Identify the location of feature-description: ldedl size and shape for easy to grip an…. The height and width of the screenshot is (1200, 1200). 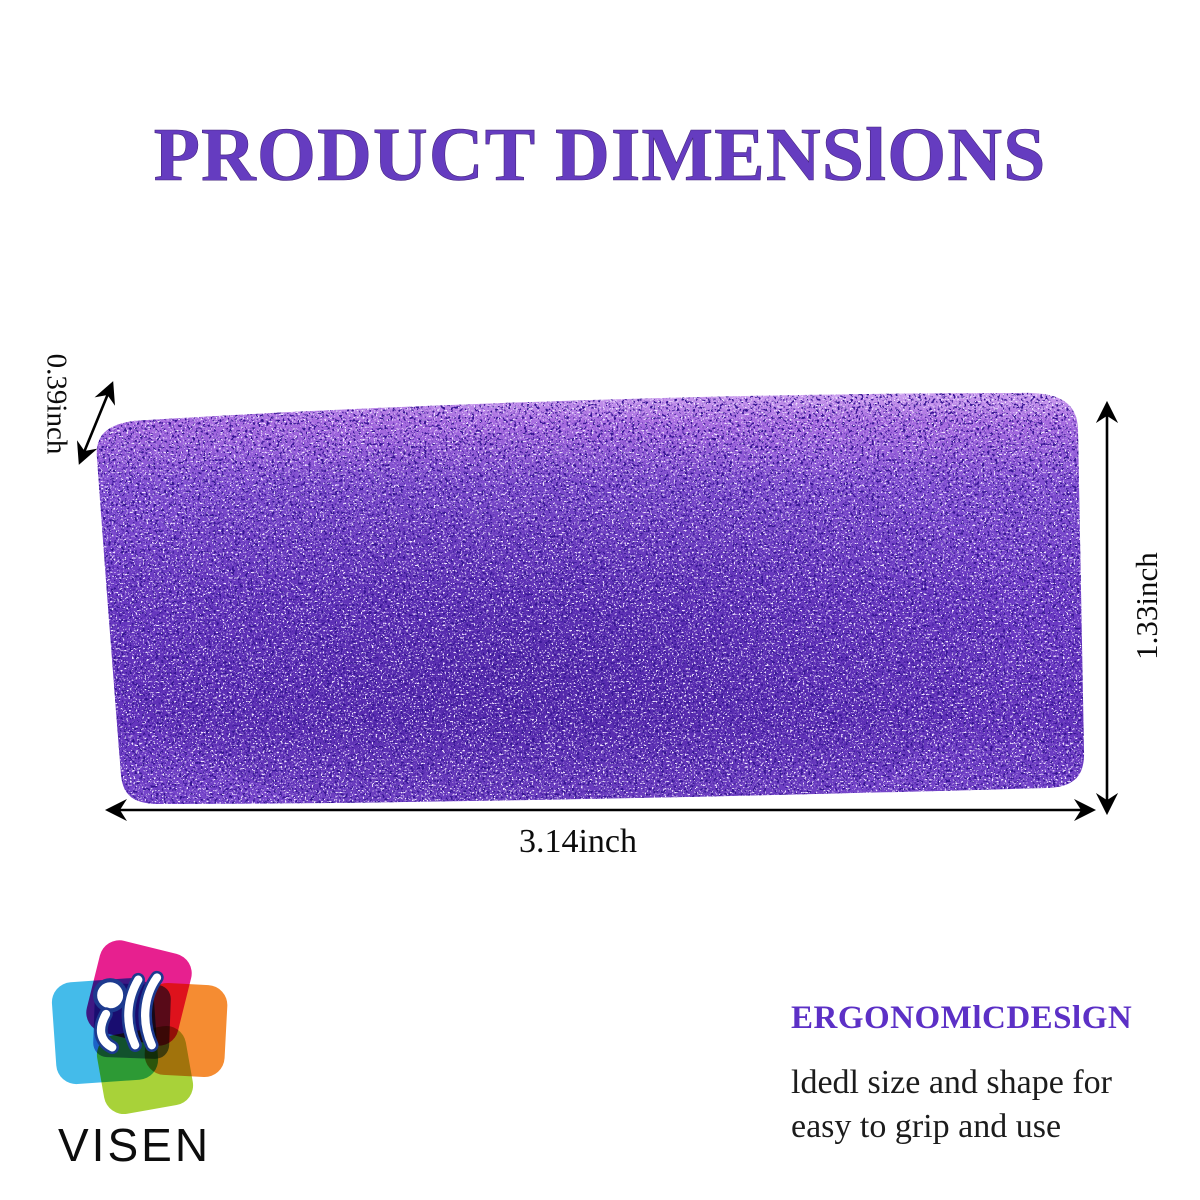
(991, 1104).